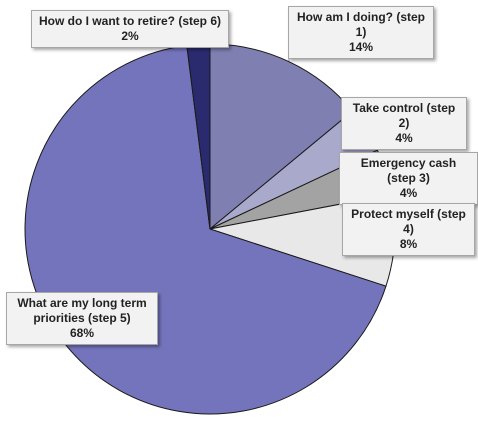 The image size is (478, 421). What do you see at coordinates (408, 244) in the screenshot?
I see `callout-value: 8%` at bounding box center [408, 244].